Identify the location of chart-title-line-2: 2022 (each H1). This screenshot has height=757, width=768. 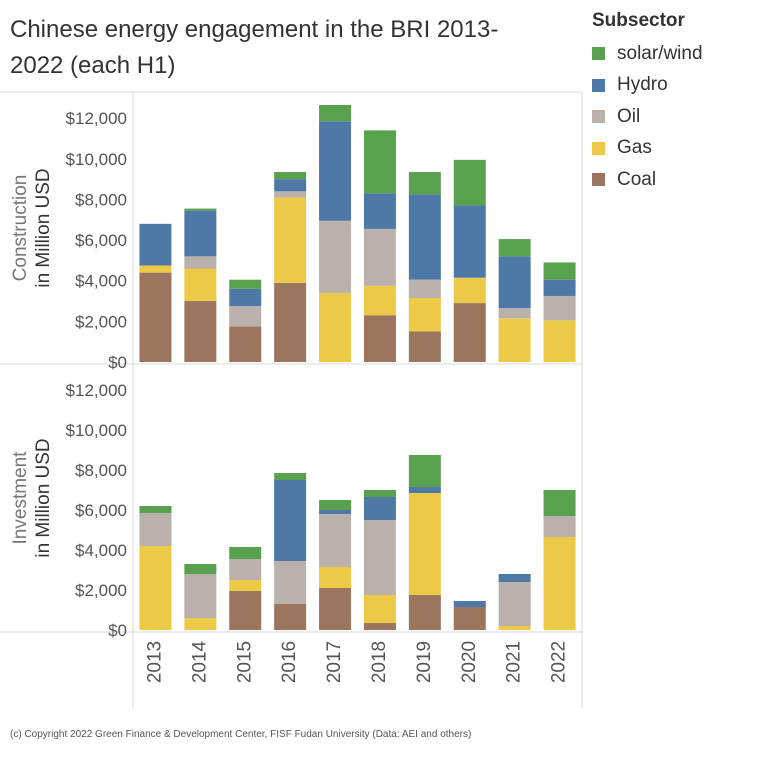
(93, 65).